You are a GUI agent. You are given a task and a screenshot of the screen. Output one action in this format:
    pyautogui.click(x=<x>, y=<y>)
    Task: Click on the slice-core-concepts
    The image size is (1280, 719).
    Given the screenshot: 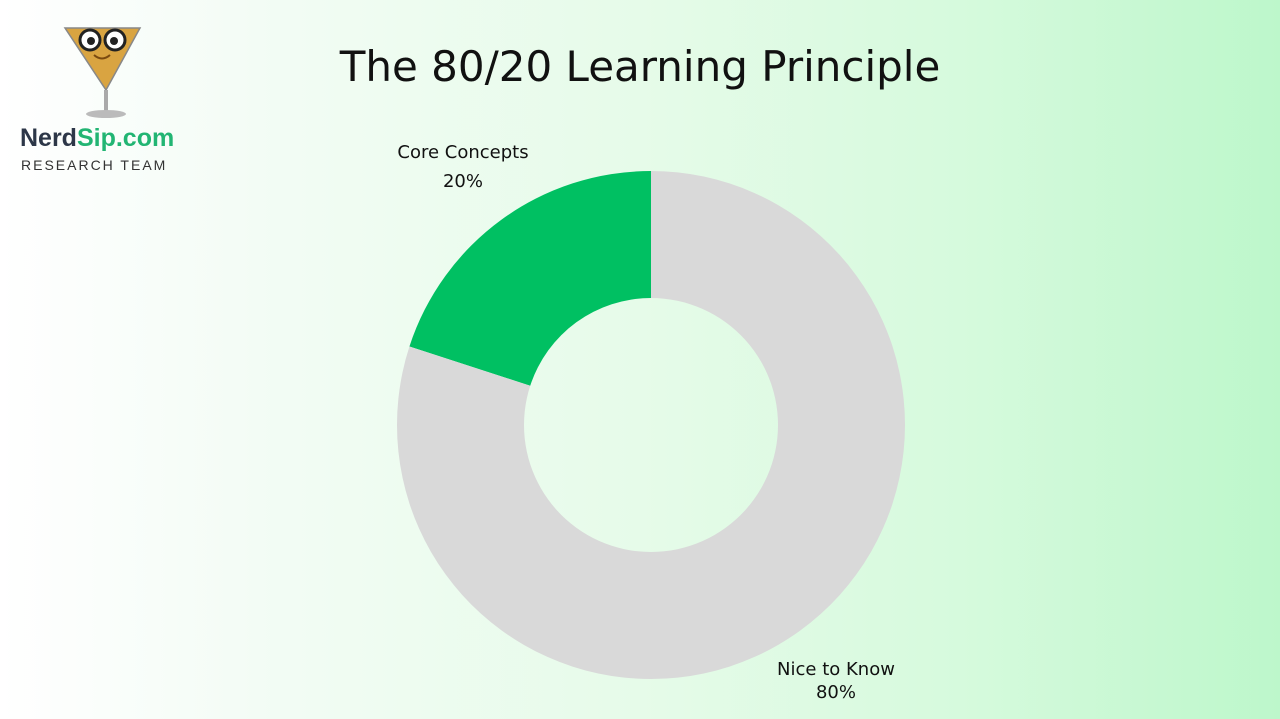 What is the action you would take?
    pyautogui.click(x=530, y=278)
    